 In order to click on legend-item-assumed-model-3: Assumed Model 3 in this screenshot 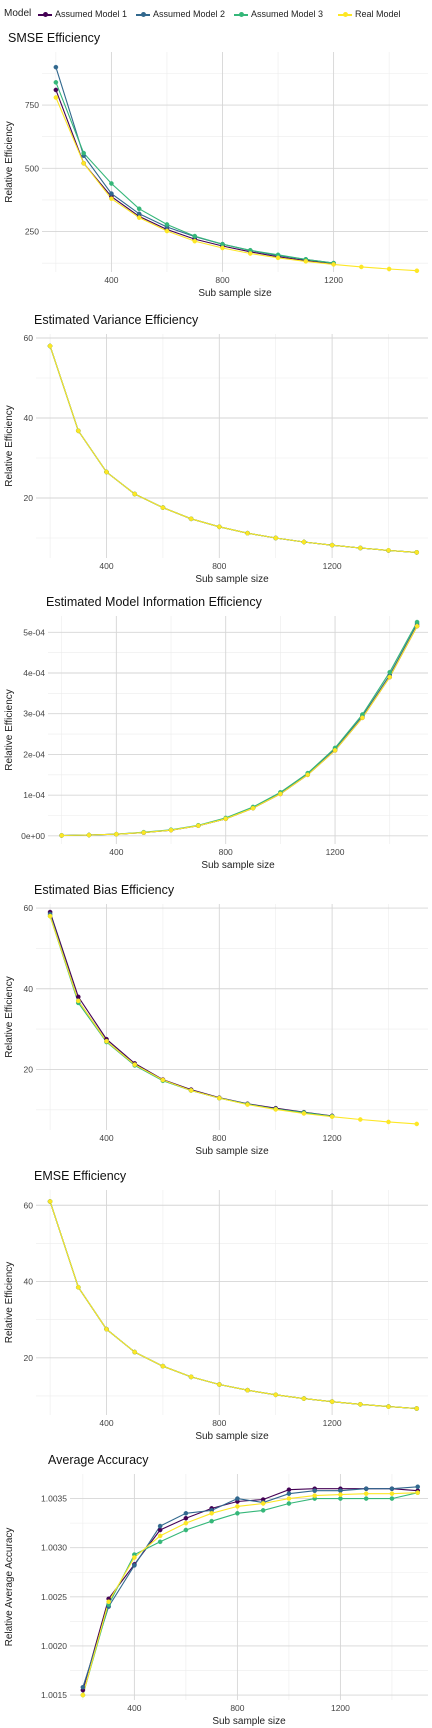, I will do `click(278, 14)`.